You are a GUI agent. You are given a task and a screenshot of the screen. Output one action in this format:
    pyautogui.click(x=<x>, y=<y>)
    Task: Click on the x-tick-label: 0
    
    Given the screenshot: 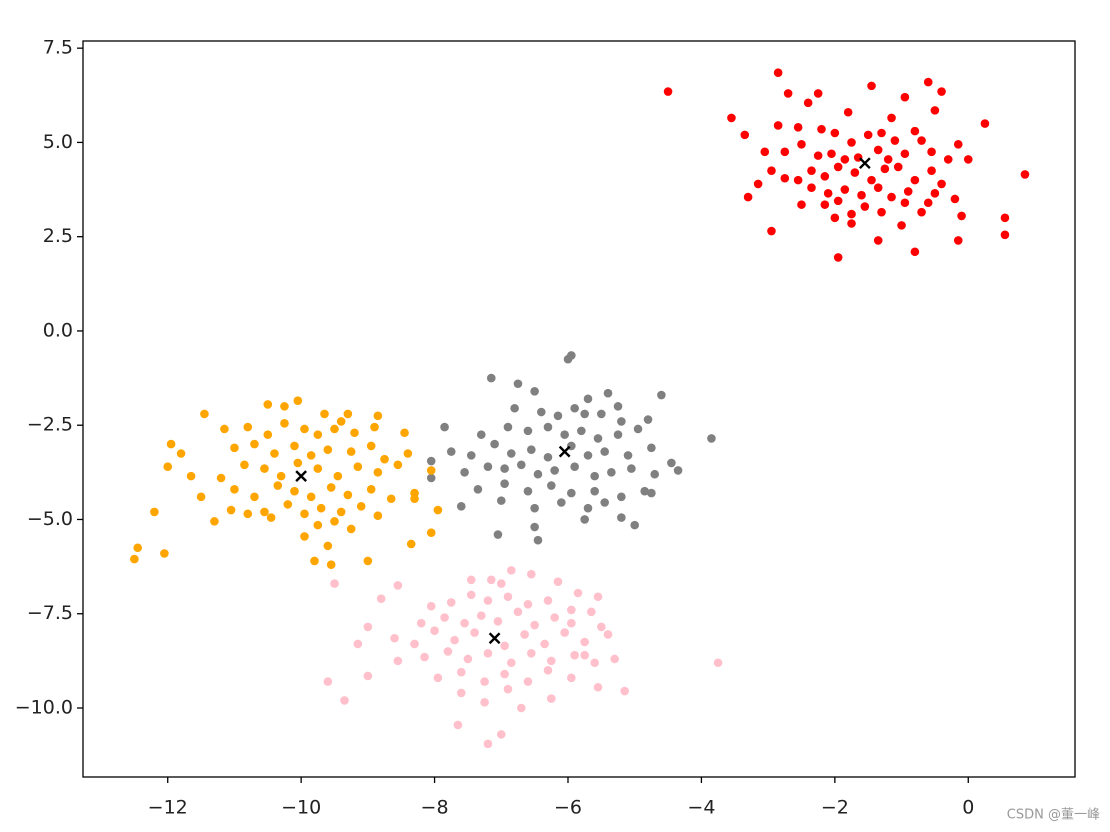 What is the action you would take?
    pyautogui.click(x=968, y=808)
    